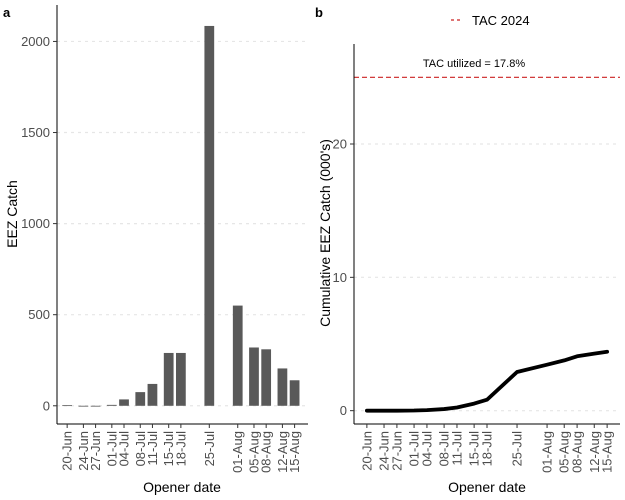  I want to click on panel-b-x-tick-label-12-aug: 12-Aug, so click(594, 452).